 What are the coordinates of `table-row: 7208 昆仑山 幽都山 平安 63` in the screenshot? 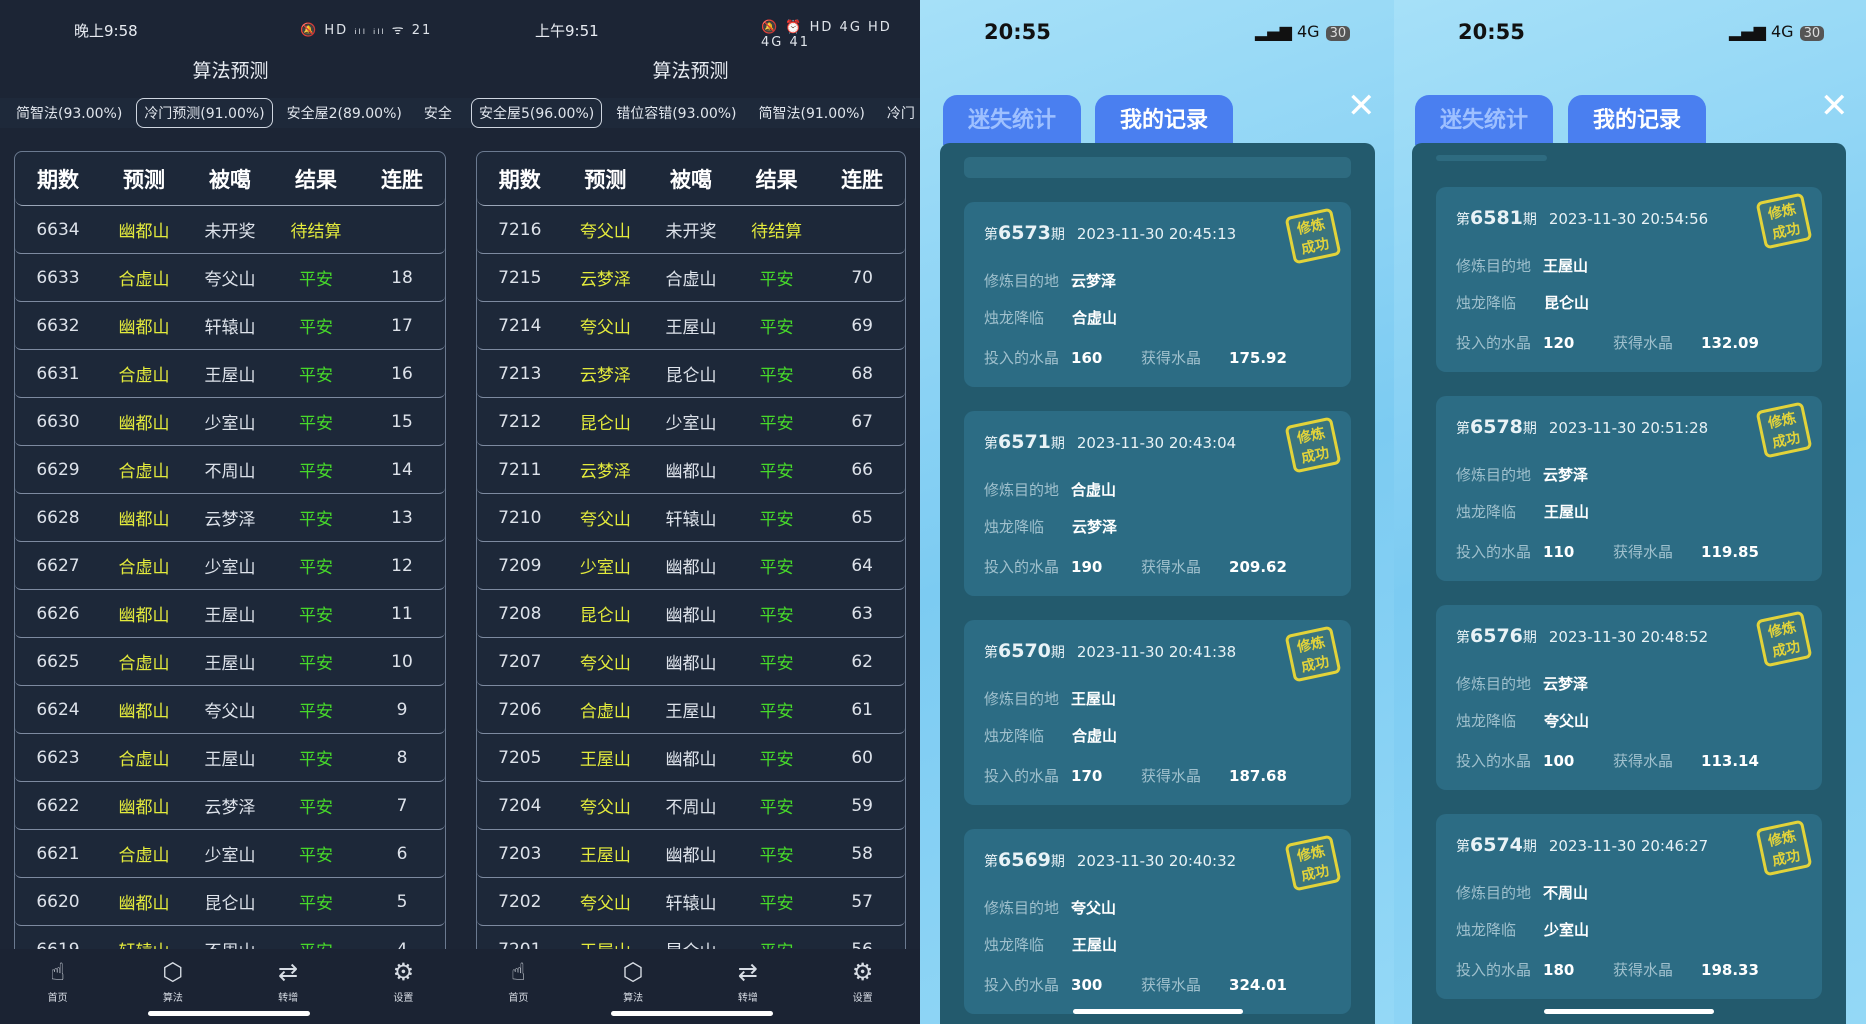 It's located at (691, 614).